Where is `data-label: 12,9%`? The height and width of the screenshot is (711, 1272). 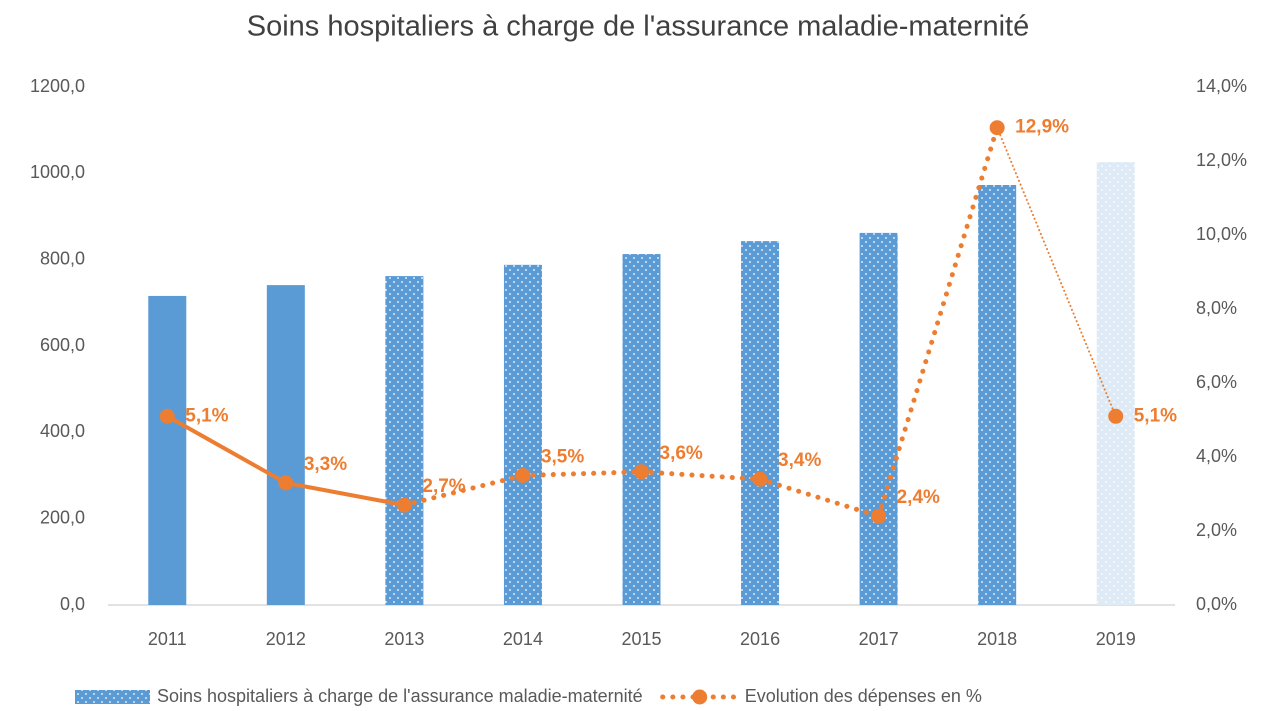 data-label: 12,9% is located at coordinates (1042, 127).